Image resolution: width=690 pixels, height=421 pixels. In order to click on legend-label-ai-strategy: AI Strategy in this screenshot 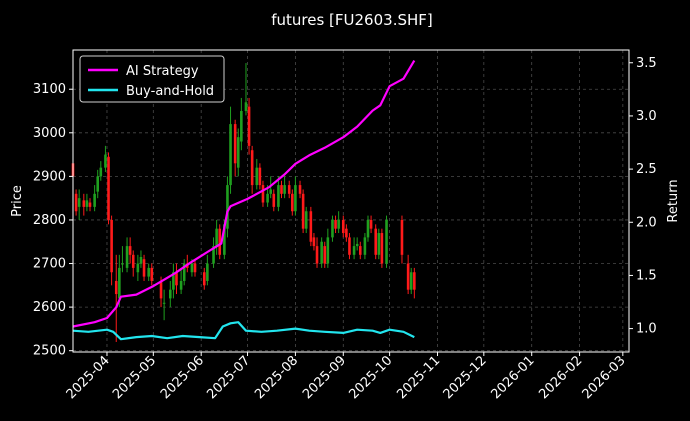, I will do `click(162, 71)`.